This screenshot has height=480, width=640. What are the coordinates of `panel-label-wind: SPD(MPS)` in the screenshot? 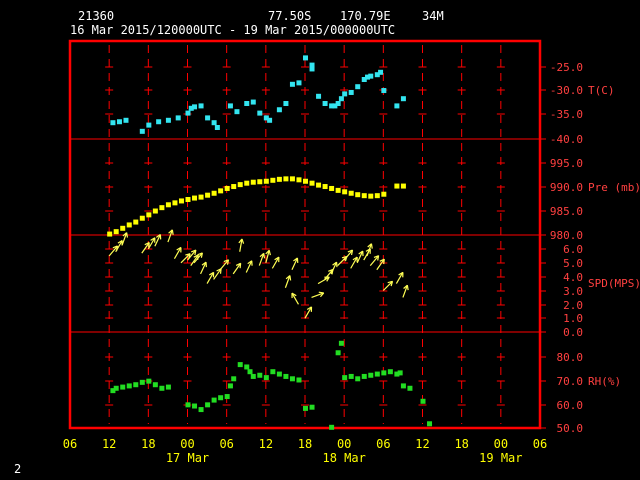 It's located at (614, 283).